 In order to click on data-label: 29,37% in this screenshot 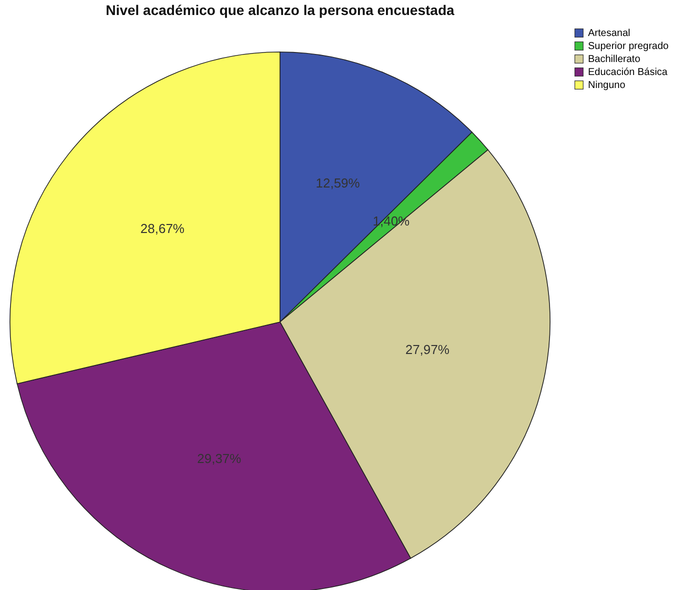, I will do `click(219, 458)`.